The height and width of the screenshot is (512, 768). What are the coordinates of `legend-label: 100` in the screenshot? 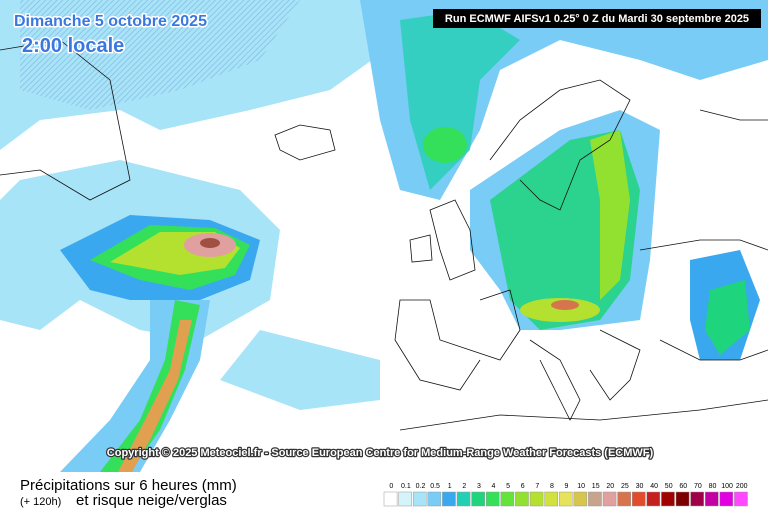 It's located at (727, 486).